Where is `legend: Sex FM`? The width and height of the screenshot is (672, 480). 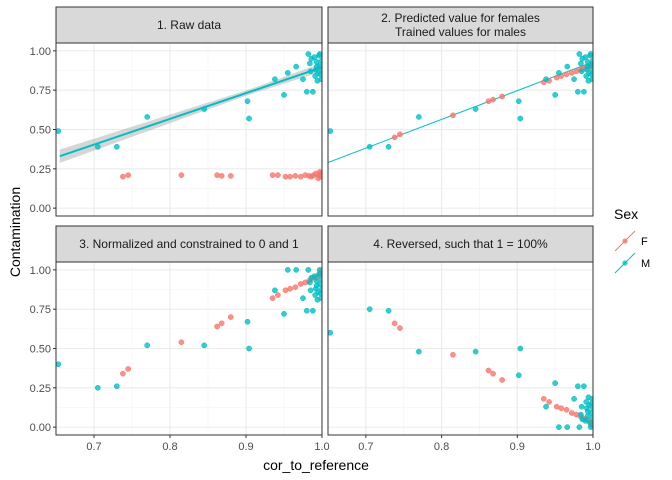 legend: Sex FM is located at coordinates (632, 240).